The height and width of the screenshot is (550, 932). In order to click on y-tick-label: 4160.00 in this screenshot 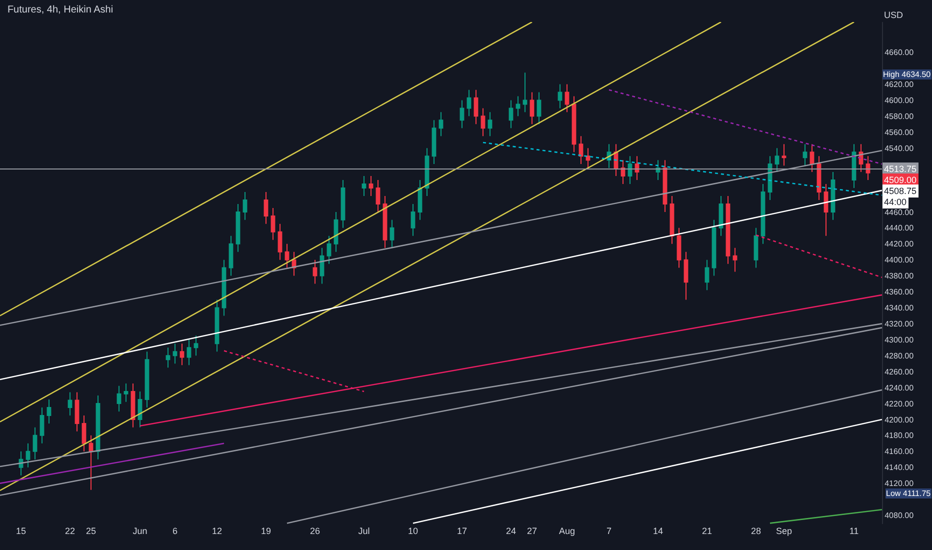, I will do `click(899, 451)`.